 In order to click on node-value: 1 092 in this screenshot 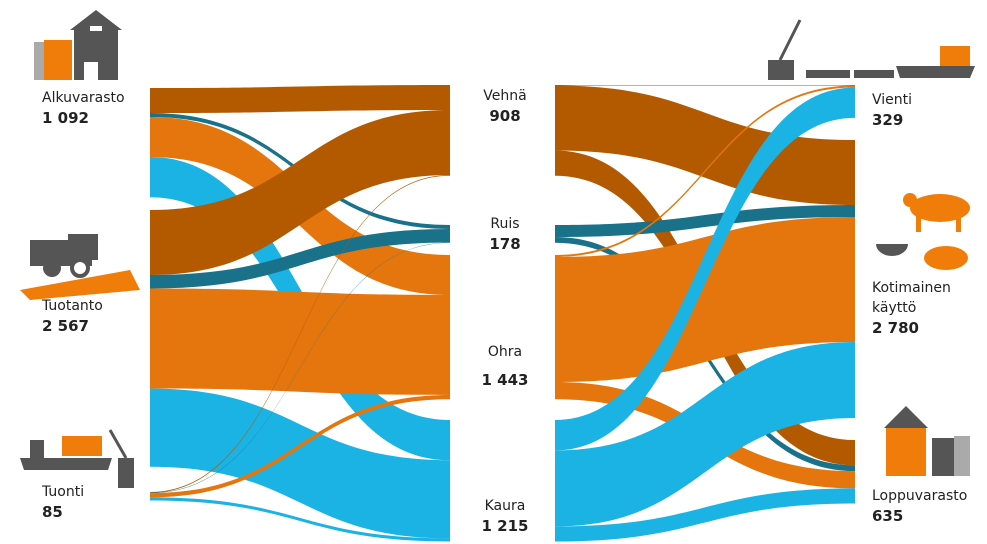, I will do `click(65, 118)`.